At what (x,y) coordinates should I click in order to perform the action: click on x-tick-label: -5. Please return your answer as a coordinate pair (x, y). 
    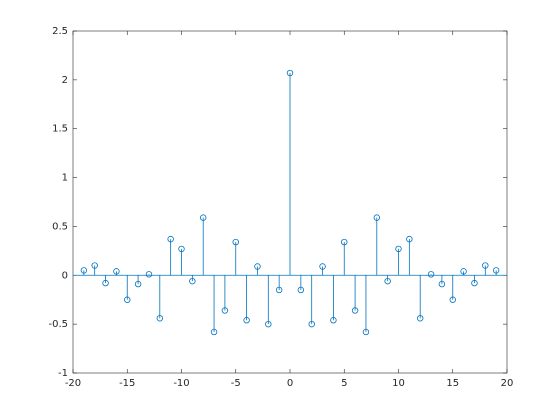
    Looking at the image, I should click on (236, 383).